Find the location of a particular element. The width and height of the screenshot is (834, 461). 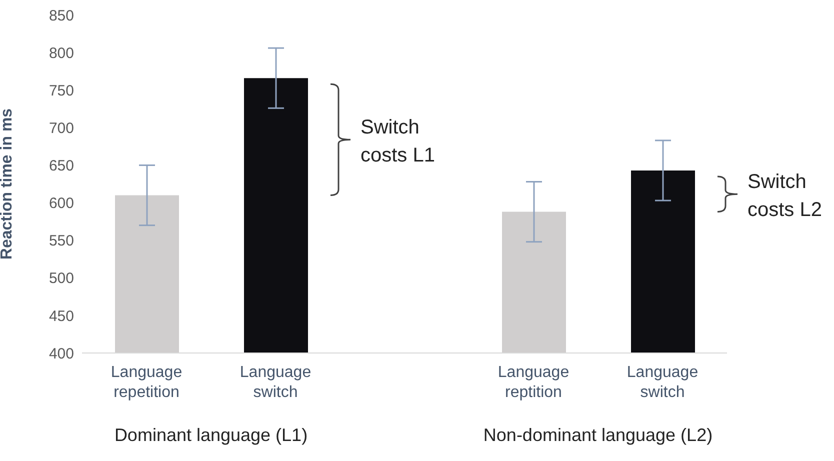

y-tick-label: 750 is located at coordinates (61, 91).